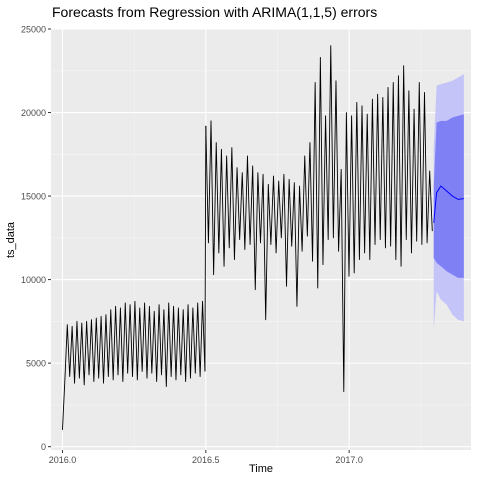 Image resolution: width=480 pixels, height=480 pixels. I want to click on y-tick-label: 20000, so click(33, 113).